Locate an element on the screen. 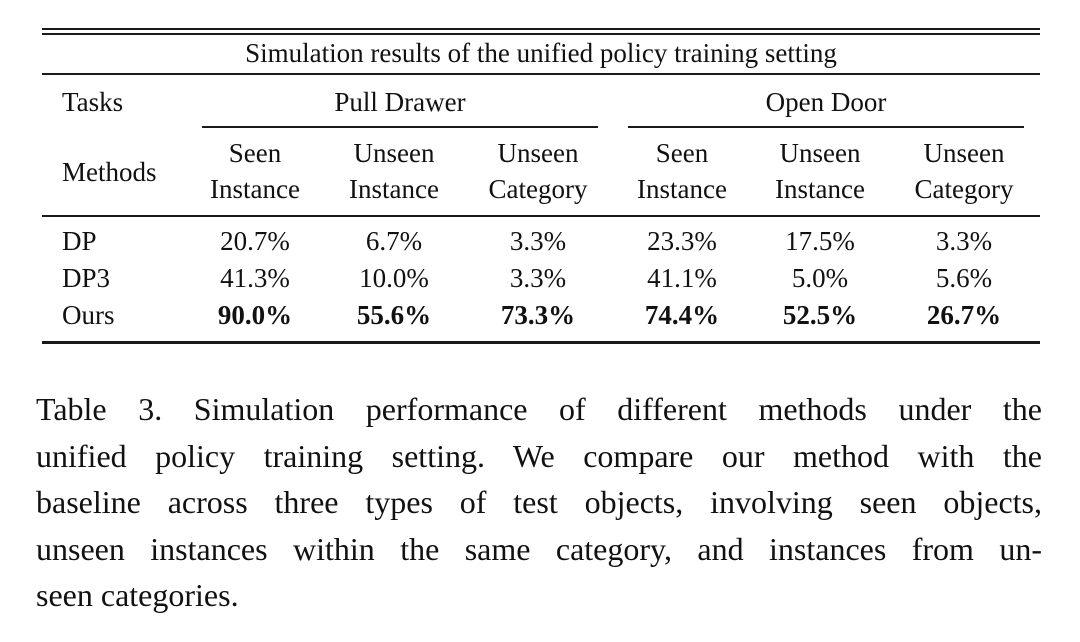 This screenshot has height=642, width=1080. table-title-rule is located at coordinates (541, 74).